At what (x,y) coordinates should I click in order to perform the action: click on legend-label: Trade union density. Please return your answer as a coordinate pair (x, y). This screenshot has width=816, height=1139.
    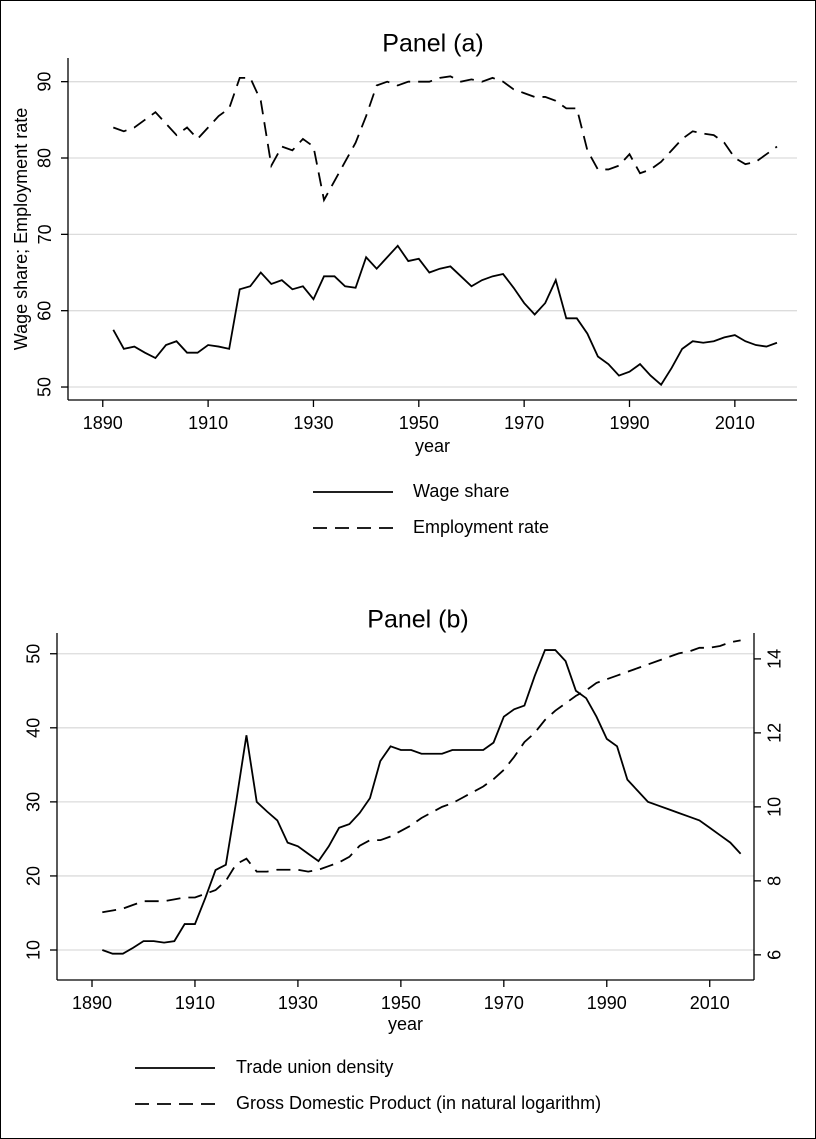
    Looking at the image, I should click on (314, 1067).